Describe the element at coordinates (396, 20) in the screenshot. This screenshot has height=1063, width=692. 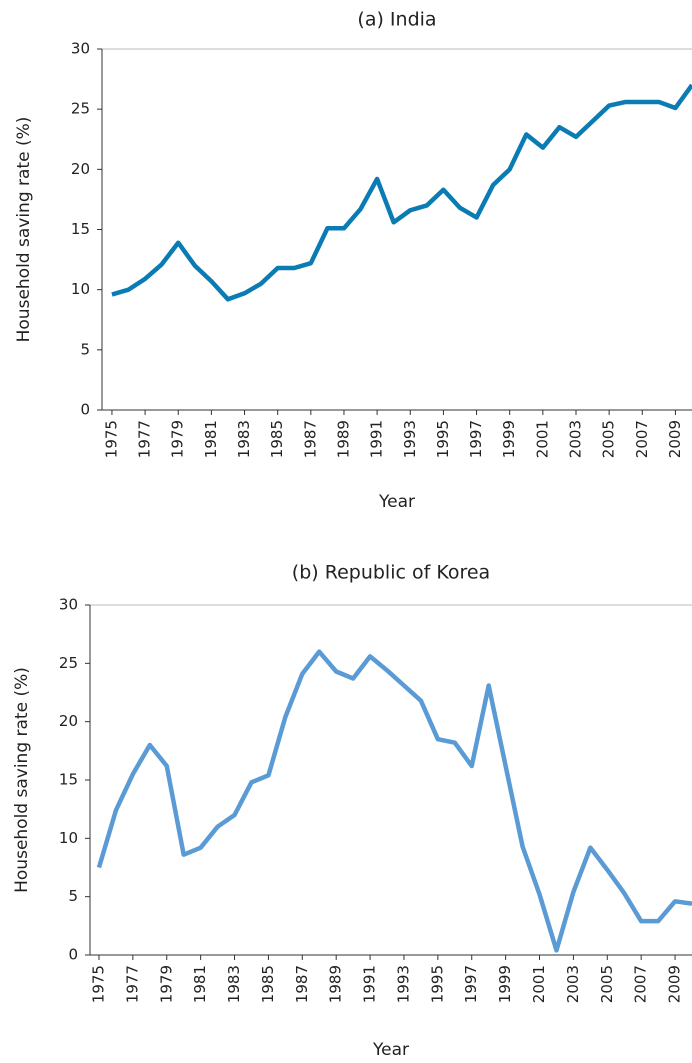
I see `chart-title: (a) India` at that location.